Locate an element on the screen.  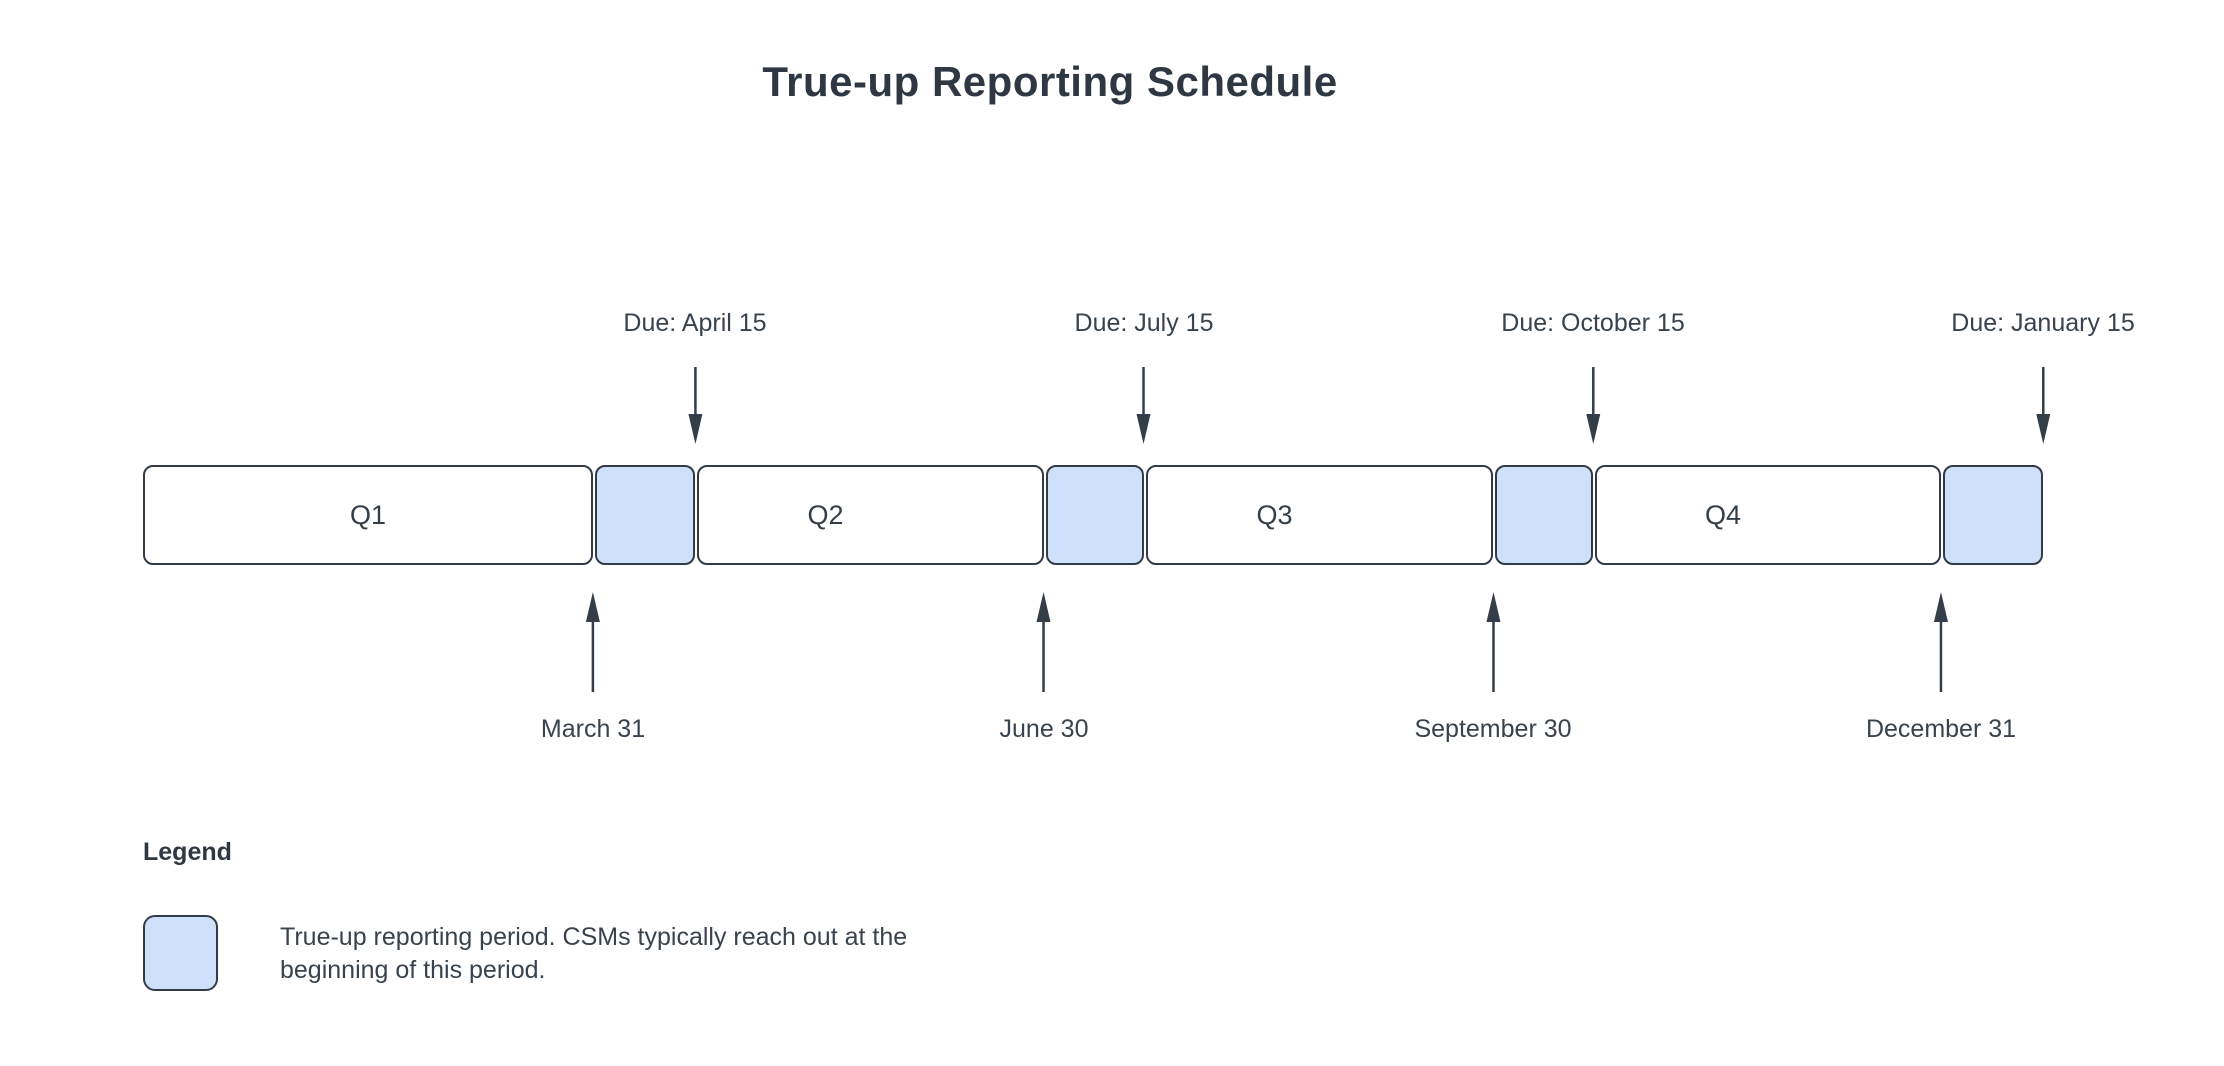
legend-title: Legend is located at coordinates (187, 852).